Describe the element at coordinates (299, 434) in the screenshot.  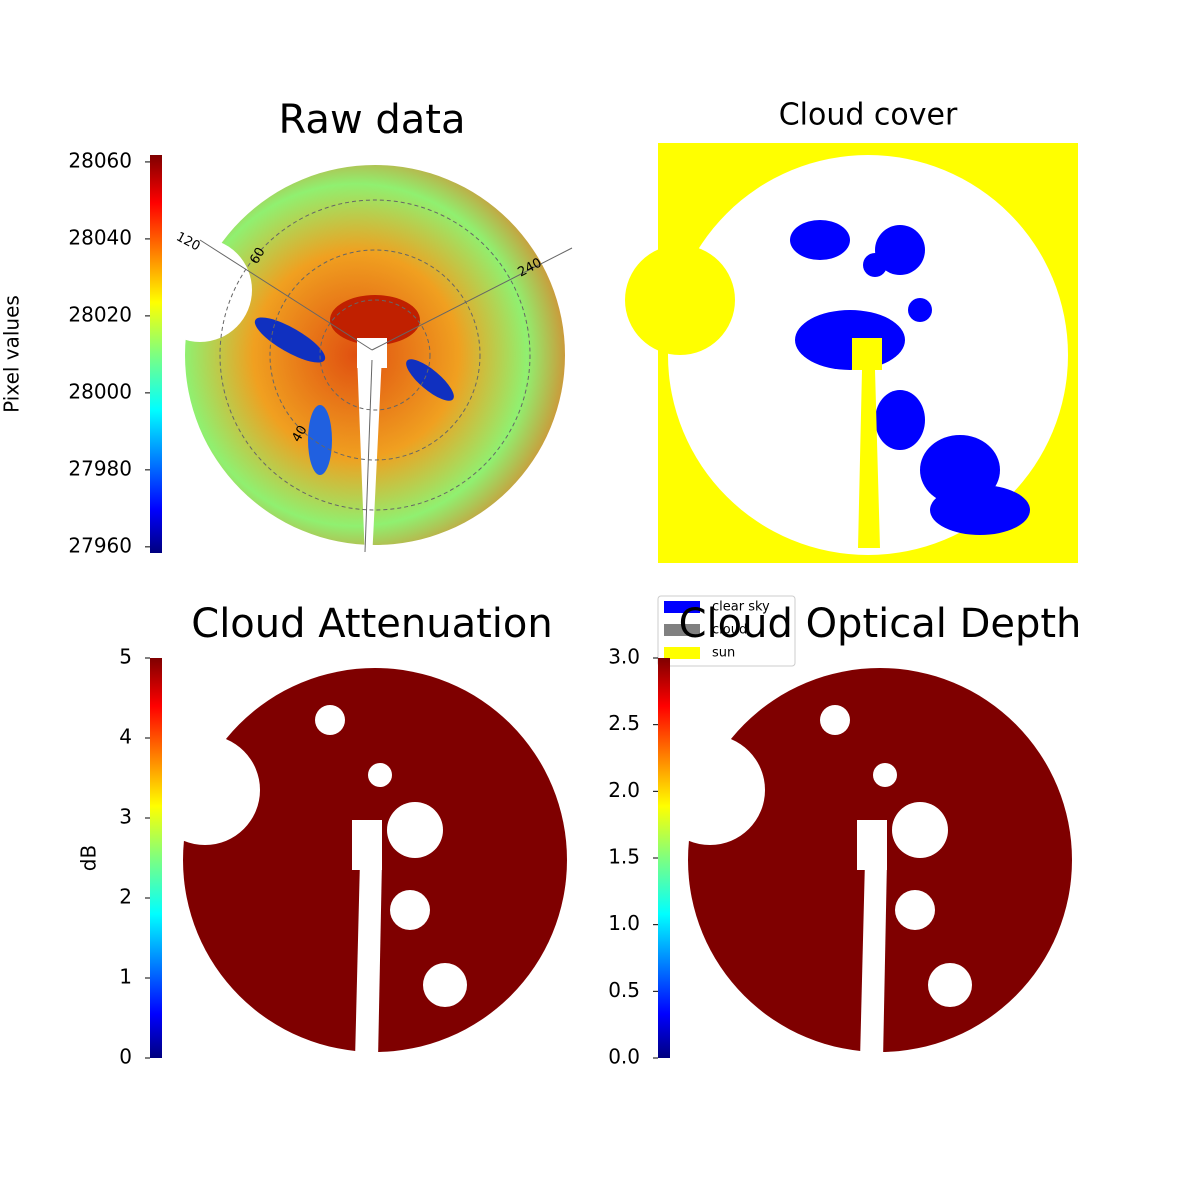
I see `polar-label: 40` at that location.